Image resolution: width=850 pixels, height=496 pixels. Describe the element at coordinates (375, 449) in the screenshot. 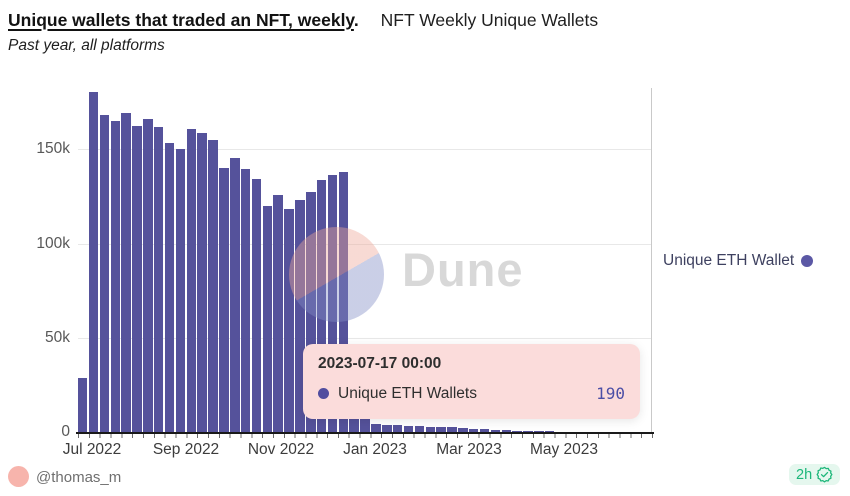

I see `x-tick-jan-2023: Jan 2023` at that location.